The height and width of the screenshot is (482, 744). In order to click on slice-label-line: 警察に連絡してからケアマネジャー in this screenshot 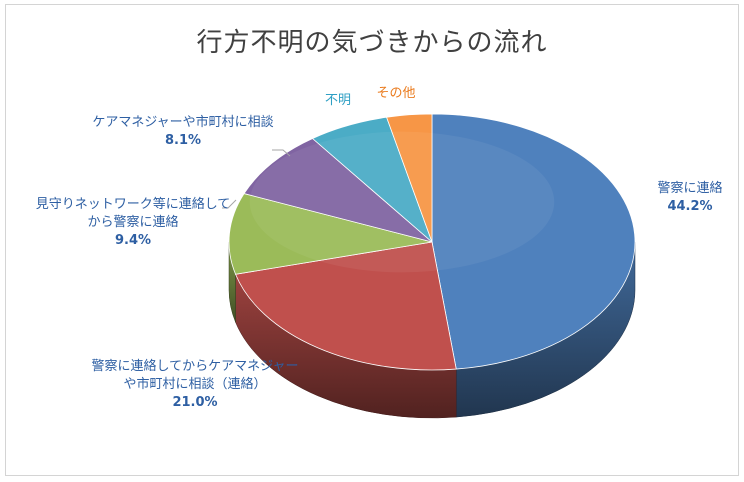, I will do `click(195, 366)`.